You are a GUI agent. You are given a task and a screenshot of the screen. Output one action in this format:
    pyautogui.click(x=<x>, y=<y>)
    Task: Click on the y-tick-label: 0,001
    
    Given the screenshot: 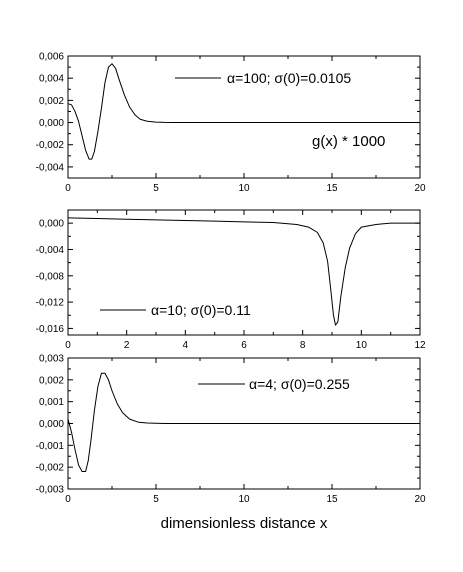 What is the action you would take?
    pyautogui.click(x=51, y=402)
    